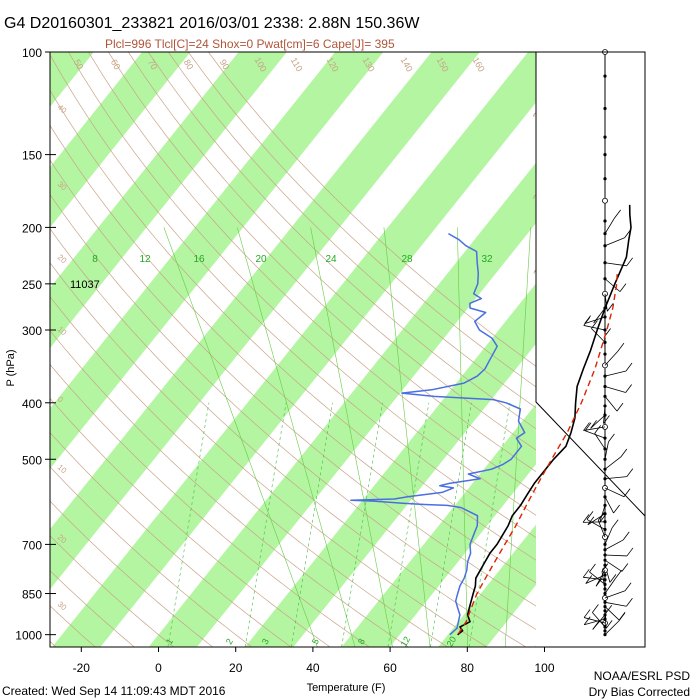 The height and width of the screenshot is (700, 700). What do you see at coordinates (95, 259) in the screenshot?
I see `theta-e-label: 8` at bounding box center [95, 259].